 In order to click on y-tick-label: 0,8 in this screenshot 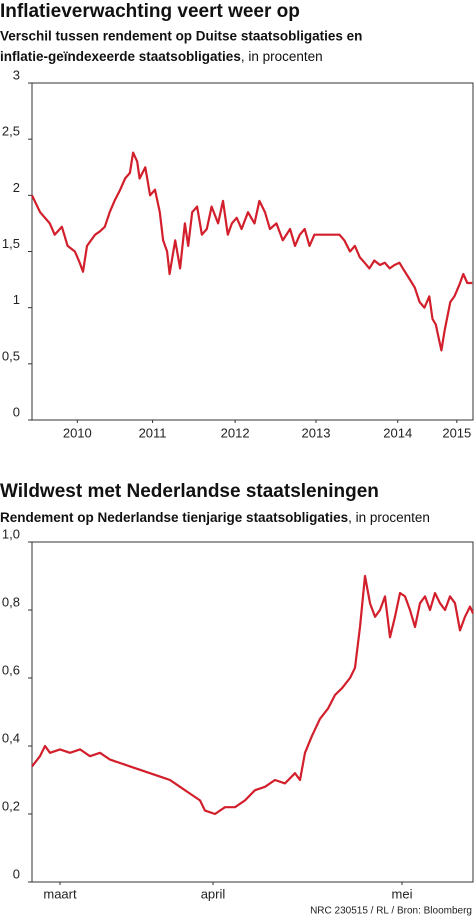, I will do `click(11, 601)`.